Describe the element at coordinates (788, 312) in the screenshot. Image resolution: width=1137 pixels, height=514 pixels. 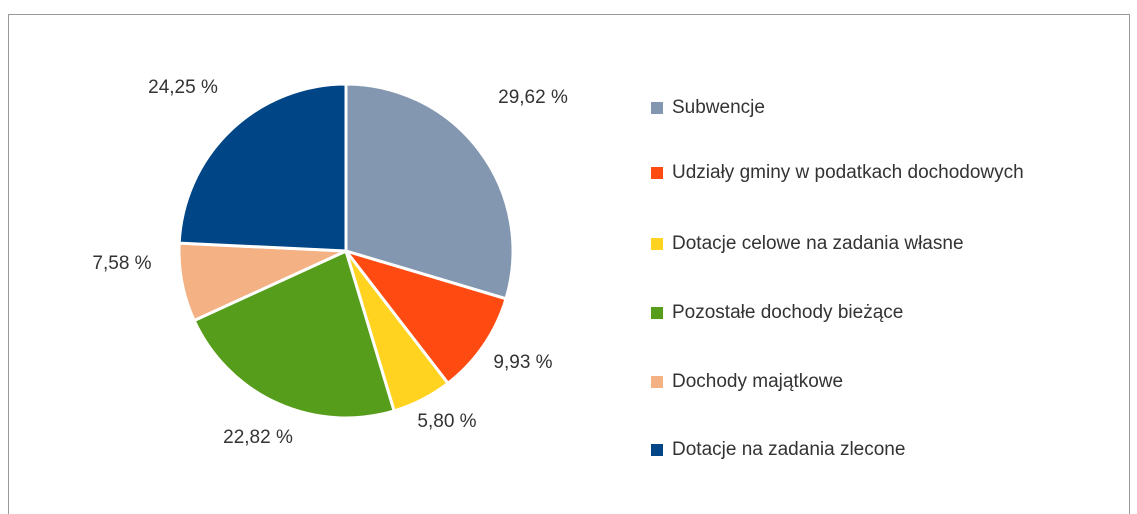
I see `legend-label: Pozostałe dochody bieżące` at that location.